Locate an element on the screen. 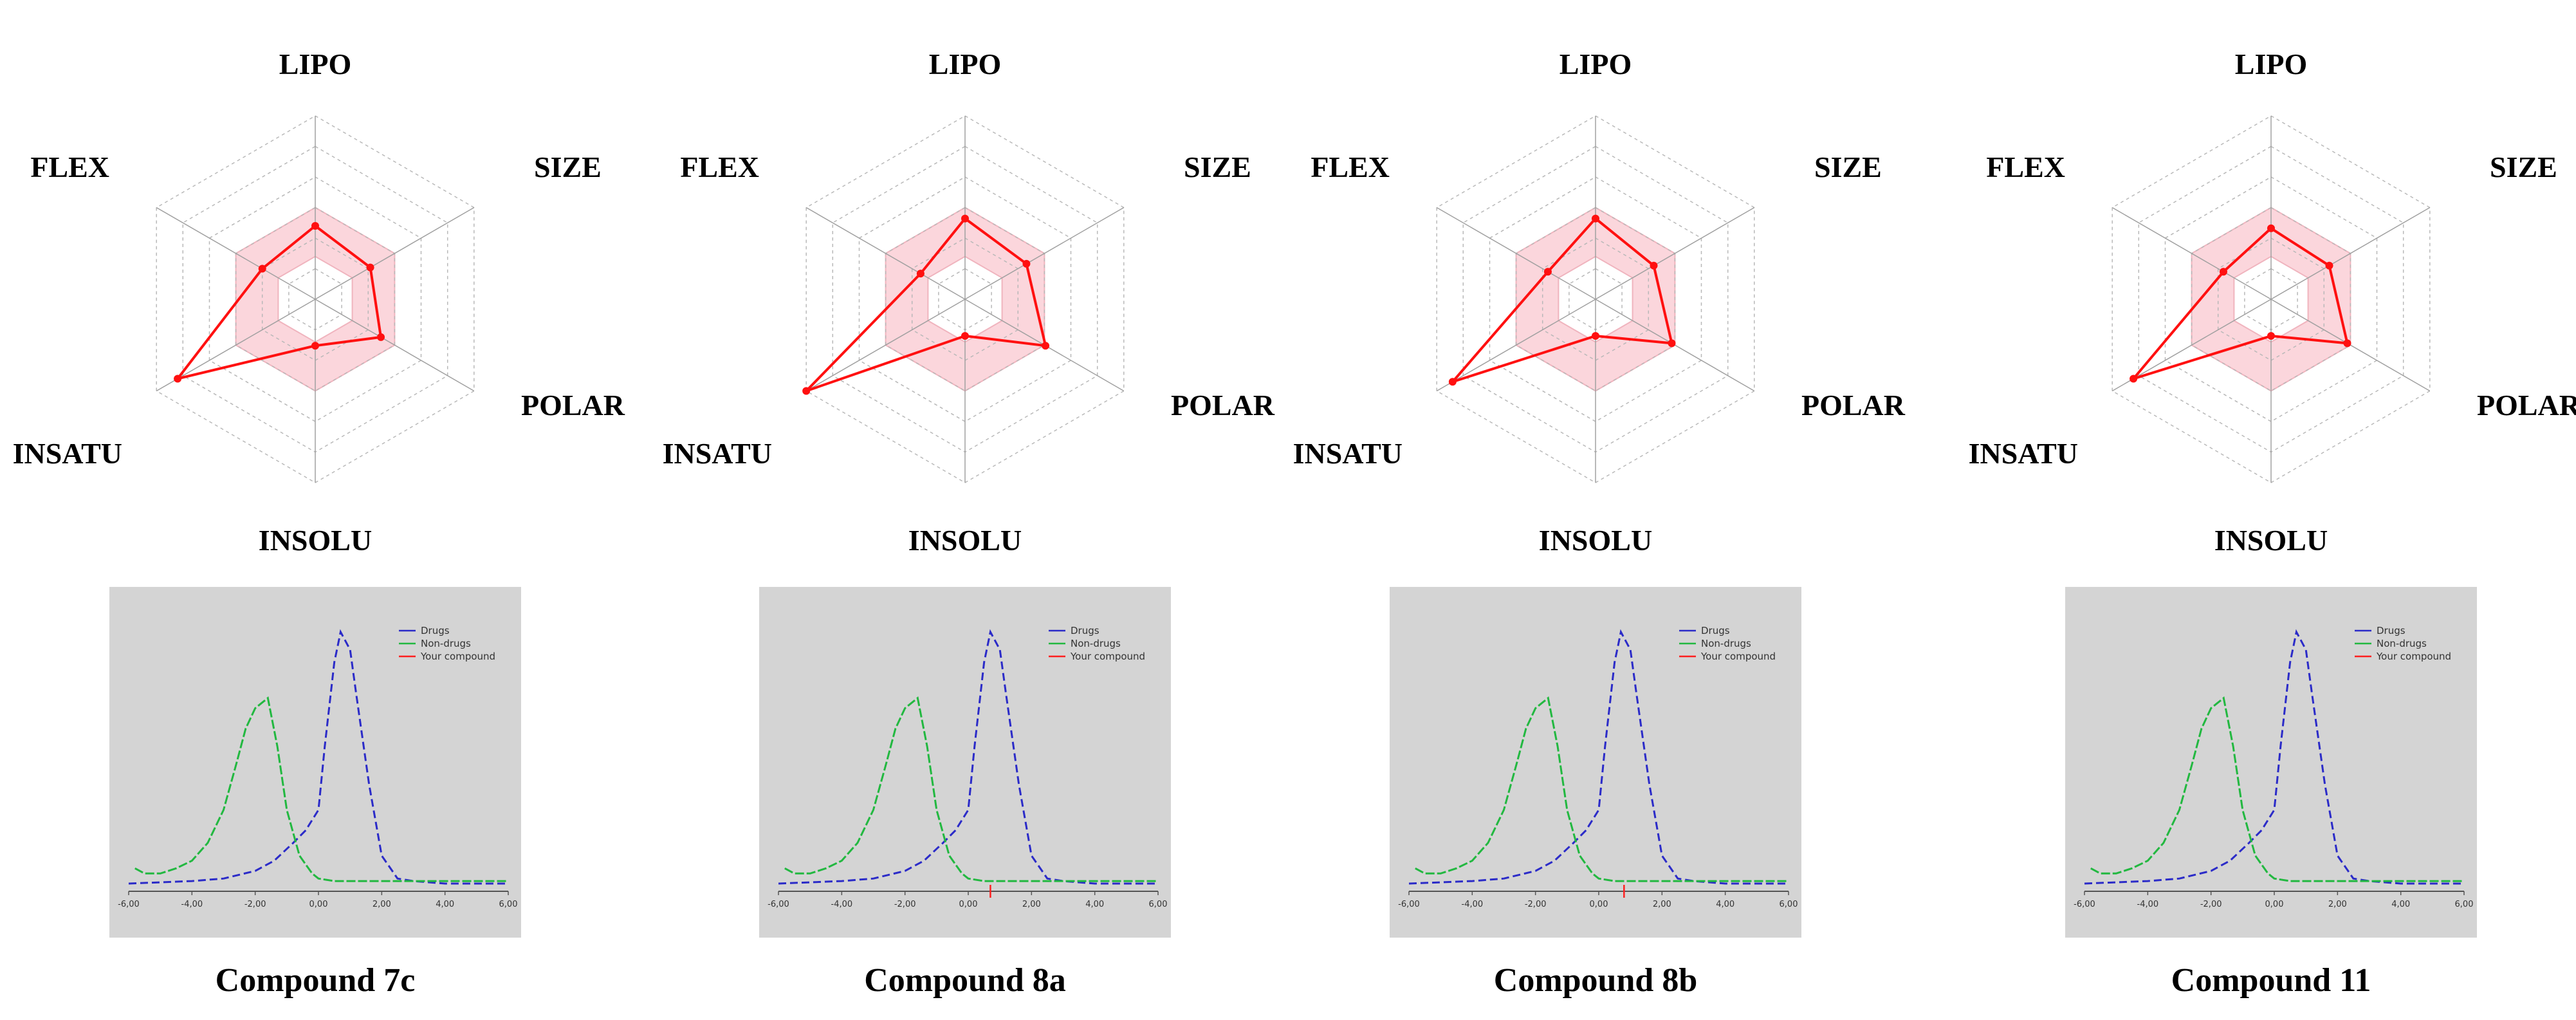 This screenshot has width=2576, height=1020. compound-caption: Compound 7c is located at coordinates (316, 980).